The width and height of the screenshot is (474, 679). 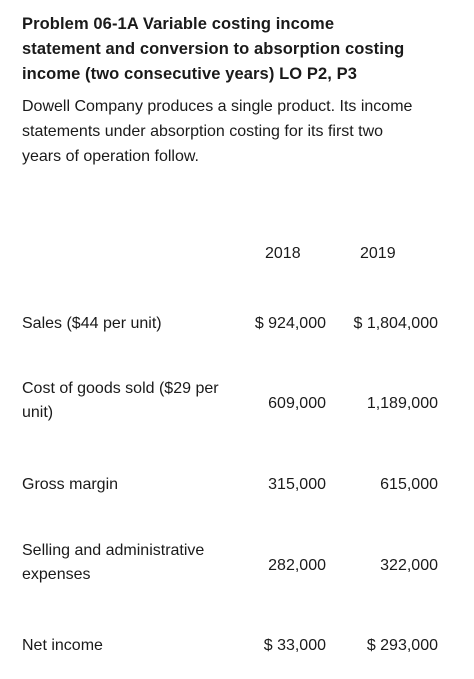 What do you see at coordinates (283, 253) in the screenshot?
I see `year-header-2018: 2018` at bounding box center [283, 253].